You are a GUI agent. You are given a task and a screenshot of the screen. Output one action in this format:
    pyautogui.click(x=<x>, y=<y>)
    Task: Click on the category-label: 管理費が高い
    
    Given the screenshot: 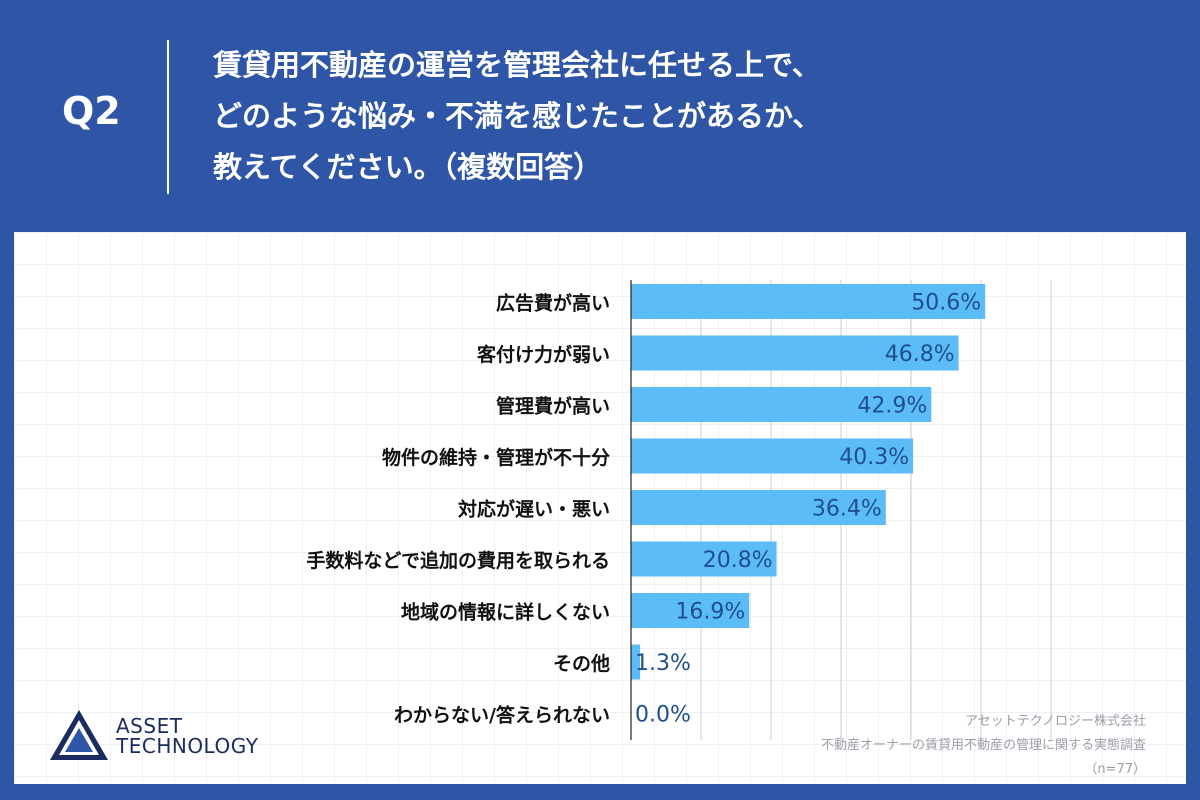 What is the action you would take?
    pyautogui.click(x=553, y=406)
    